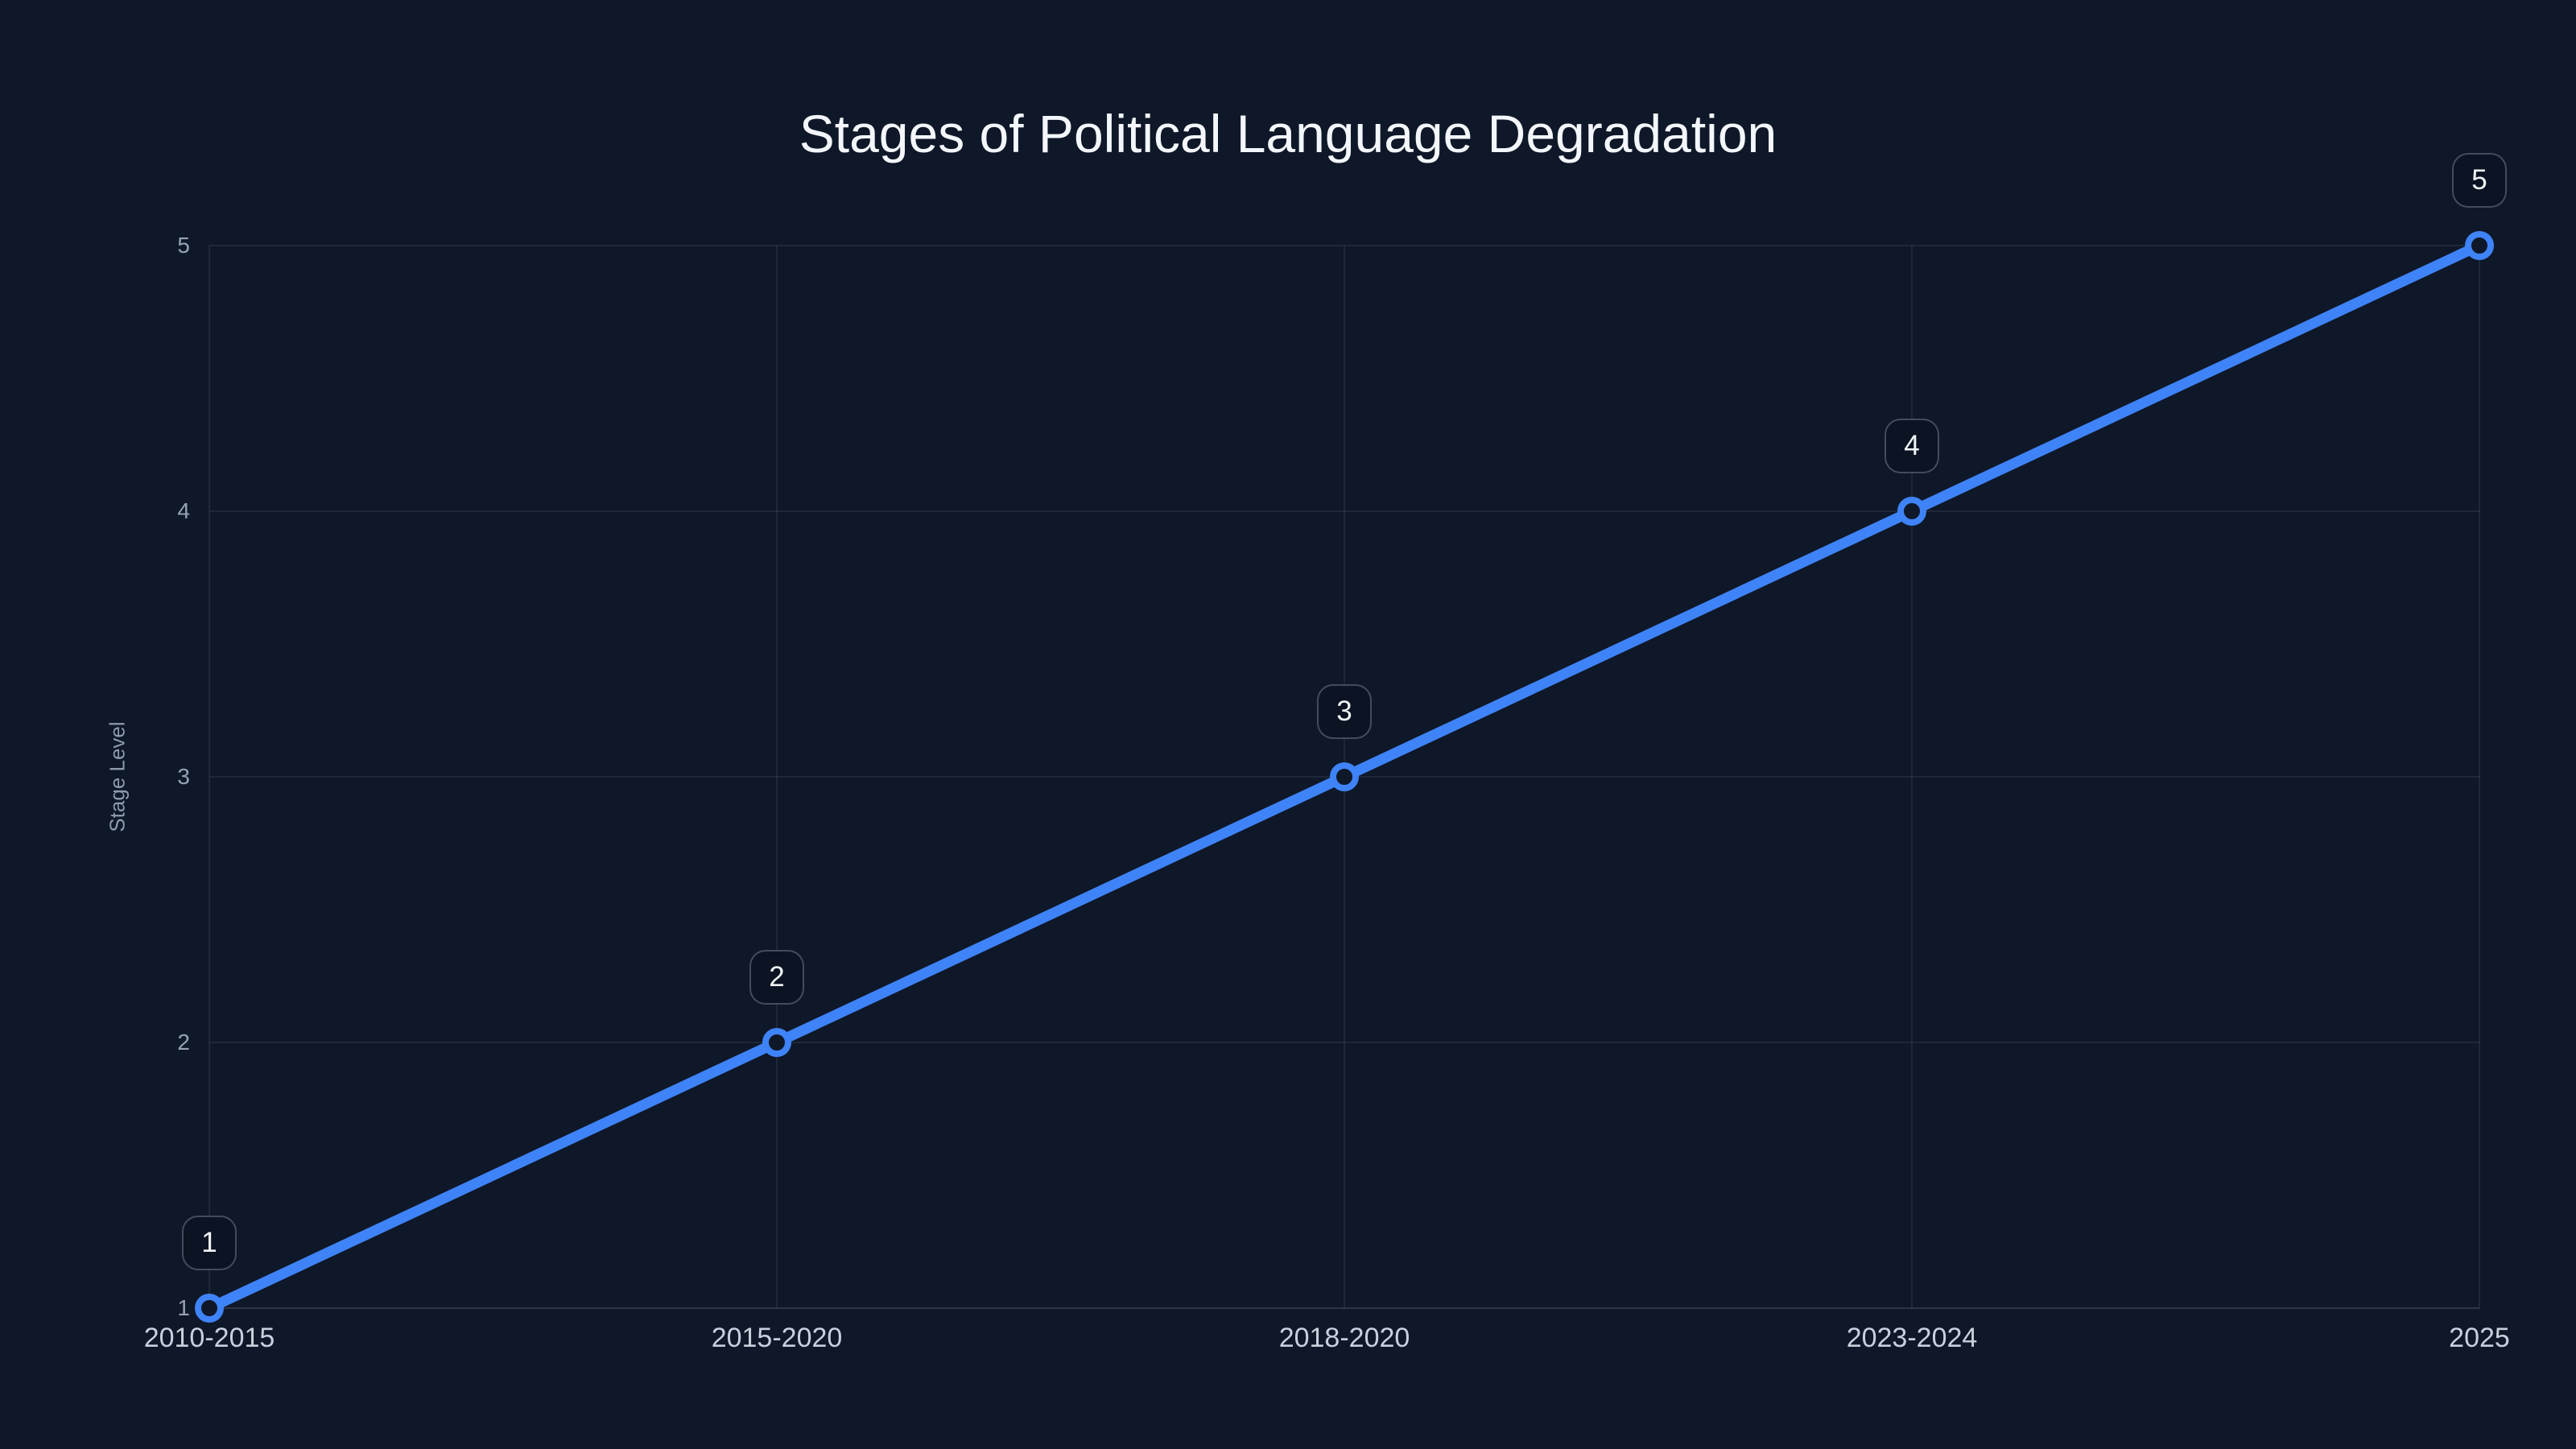  What do you see at coordinates (1912, 1338) in the screenshot?
I see `x-tick-label: 2023-2024` at bounding box center [1912, 1338].